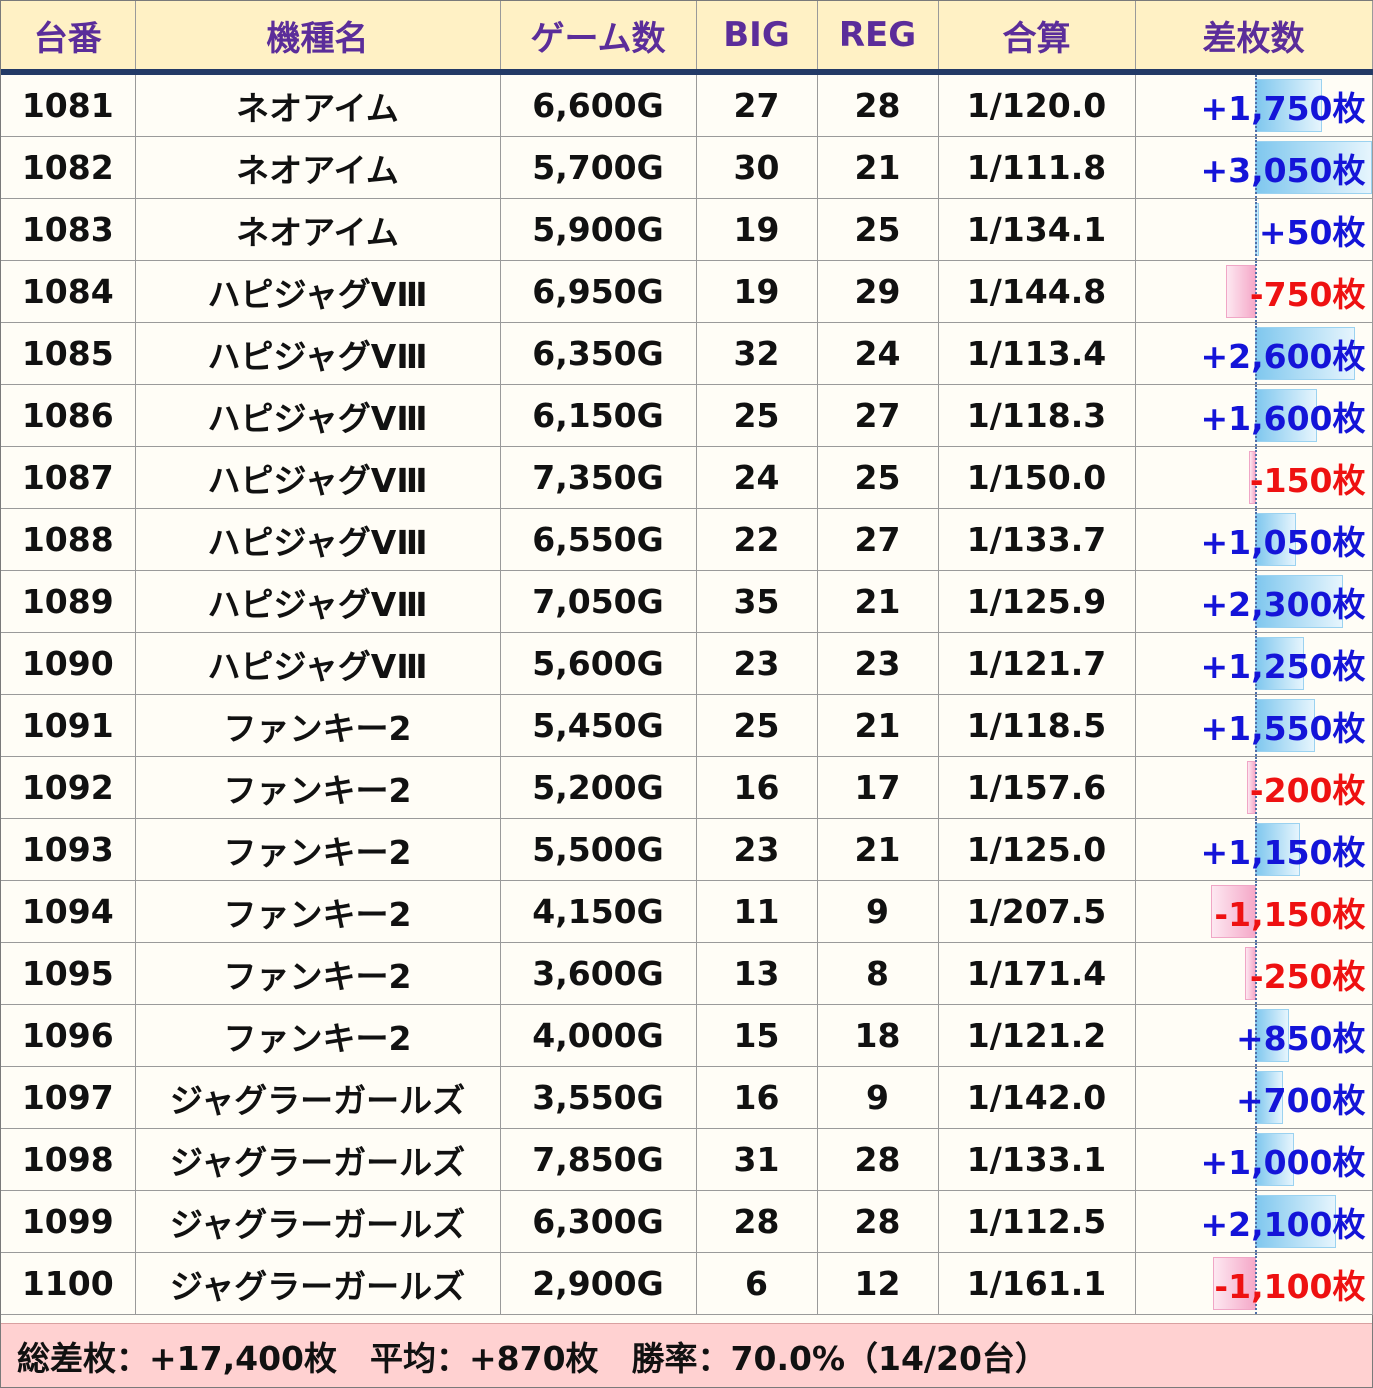  Describe the element at coordinates (1037, 291) in the screenshot. I see `cell-combined: 1/144.8` at that location.